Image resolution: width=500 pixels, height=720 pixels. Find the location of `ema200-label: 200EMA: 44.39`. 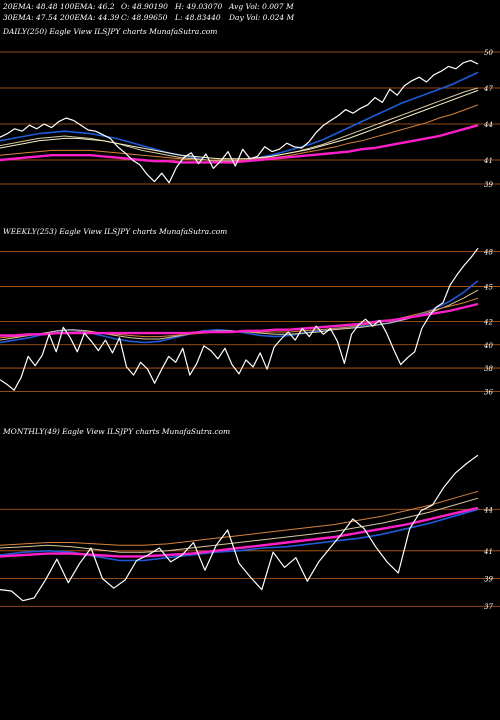

ema200-label: 200EMA: 44.39 is located at coordinates (90, 17).